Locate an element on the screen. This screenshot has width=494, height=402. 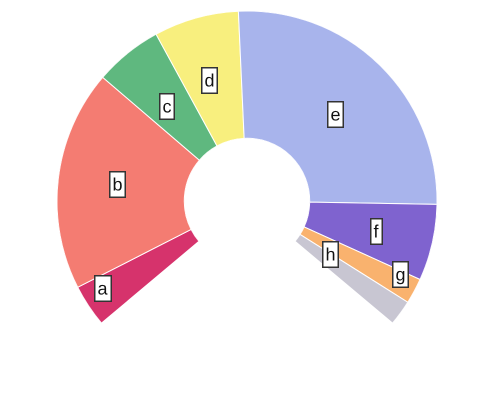
slice-label: g is located at coordinates (401, 274).